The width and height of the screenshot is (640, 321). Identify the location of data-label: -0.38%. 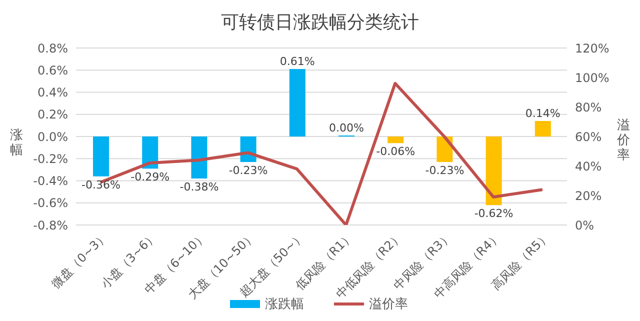
(199, 187).